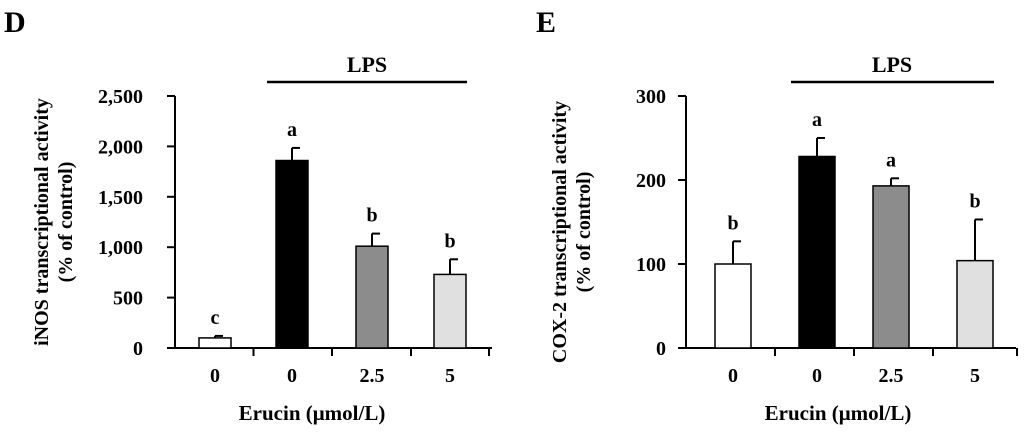  What do you see at coordinates (651, 97) in the screenshot?
I see `y-tick-label: 300` at bounding box center [651, 97].